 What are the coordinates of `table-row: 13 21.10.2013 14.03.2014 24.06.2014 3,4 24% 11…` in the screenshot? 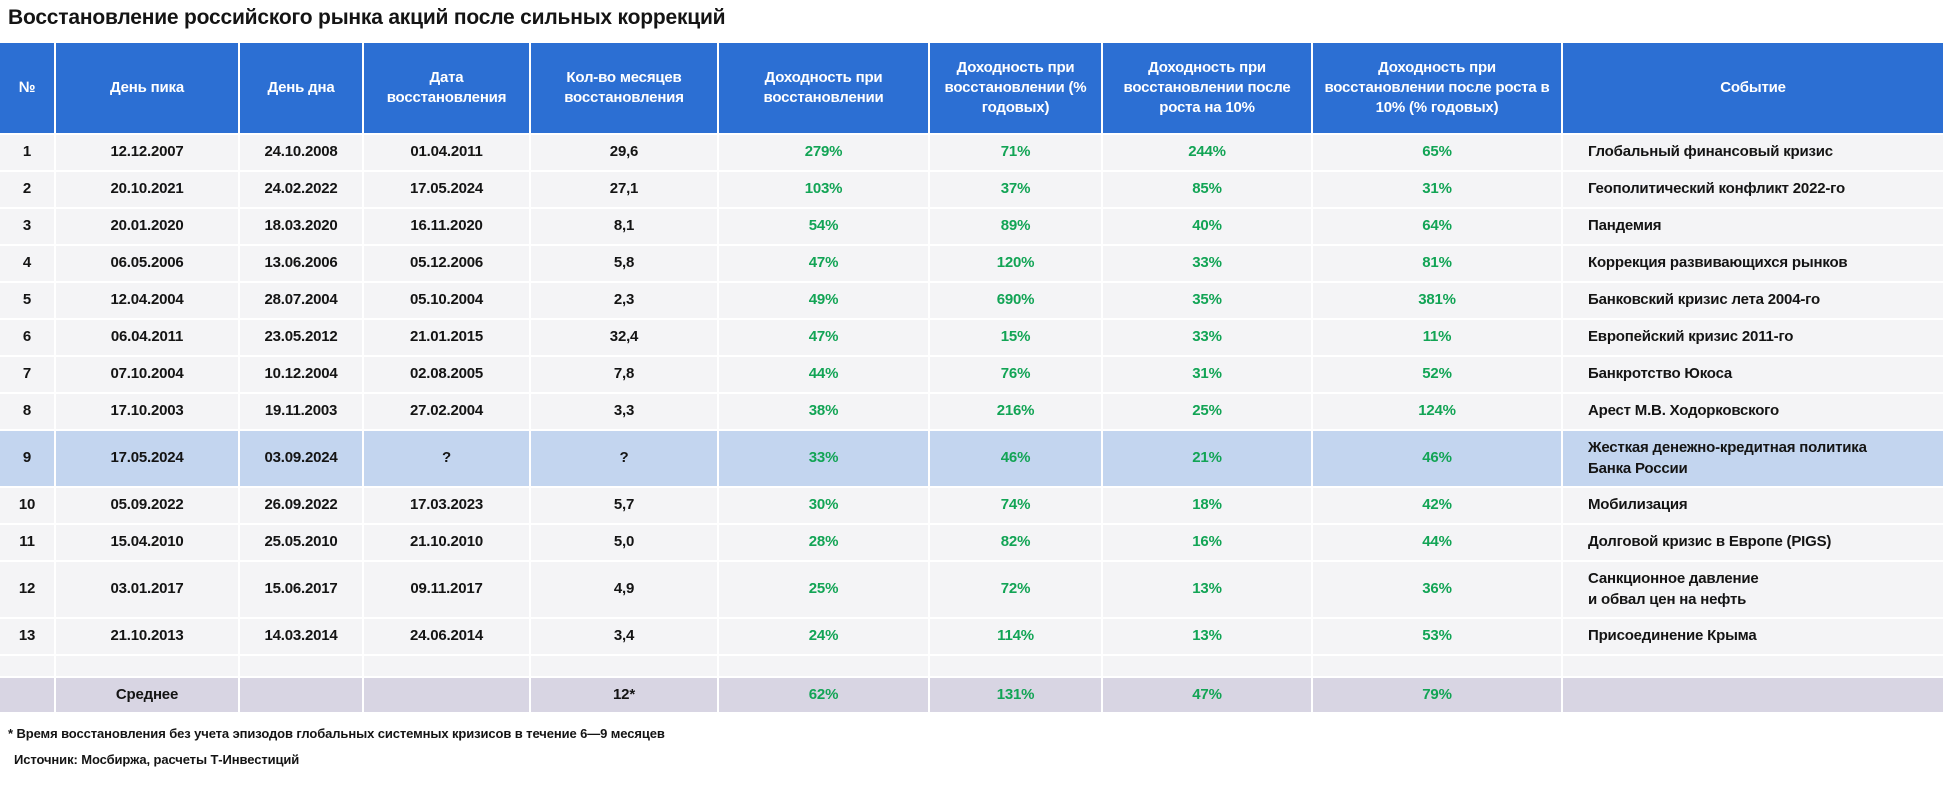 It's located at (971, 636).